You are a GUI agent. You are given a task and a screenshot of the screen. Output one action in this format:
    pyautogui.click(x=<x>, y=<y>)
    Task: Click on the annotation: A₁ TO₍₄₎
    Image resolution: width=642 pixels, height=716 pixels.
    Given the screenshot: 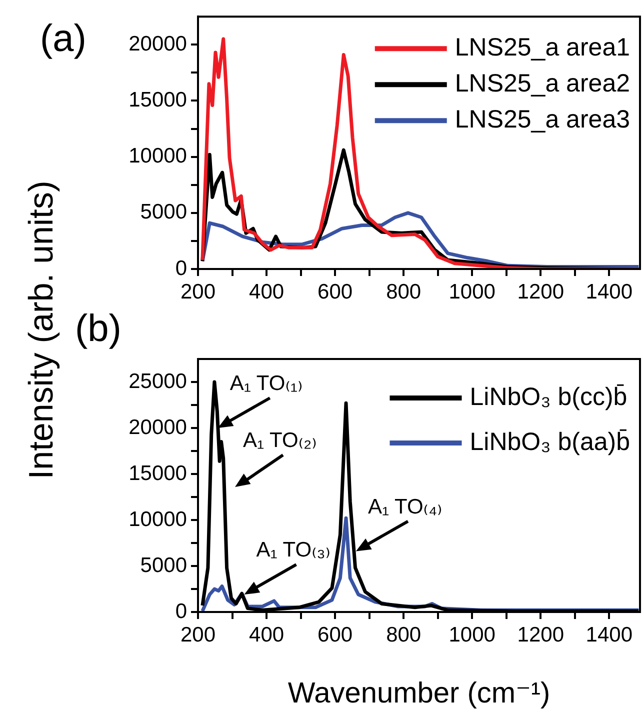 What is the action you would take?
    pyautogui.click(x=405, y=506)
    